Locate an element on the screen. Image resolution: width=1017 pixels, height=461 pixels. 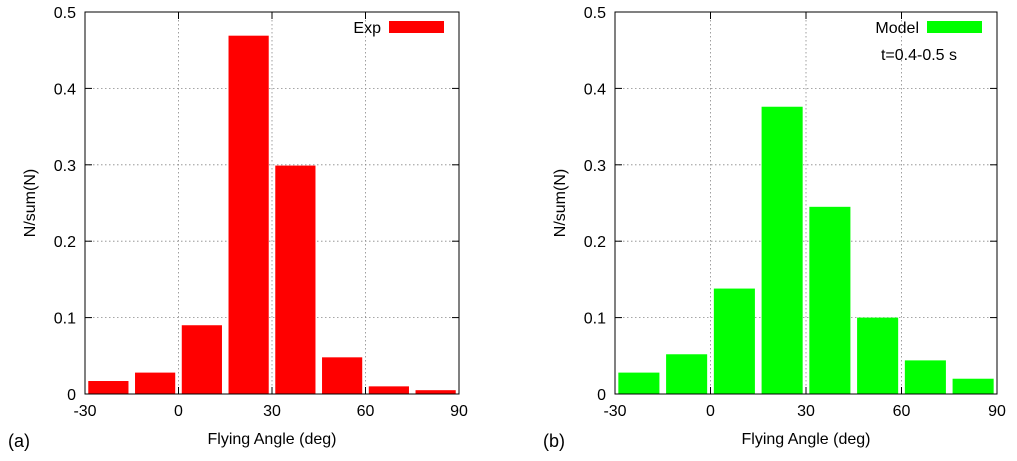
legend-label: Model is located at coordinates (897, 28).